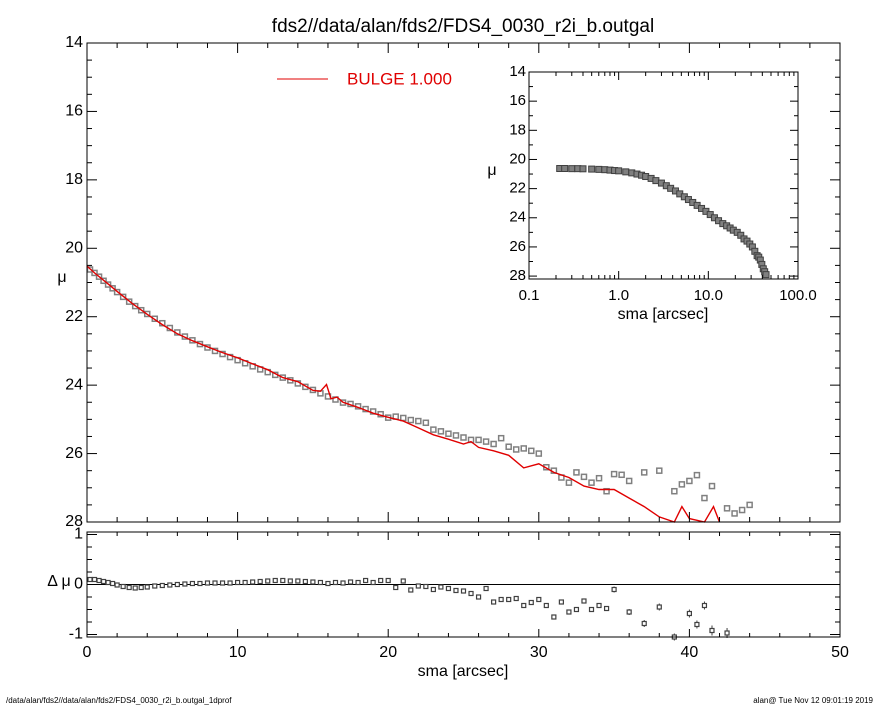 Image resolution: width=885 pixels, height=708 pixels. What do you see at coordinates (517, 100) in the screenshot?
I see `inset-y-tick-label: 16` at bounding box center [517, 100].